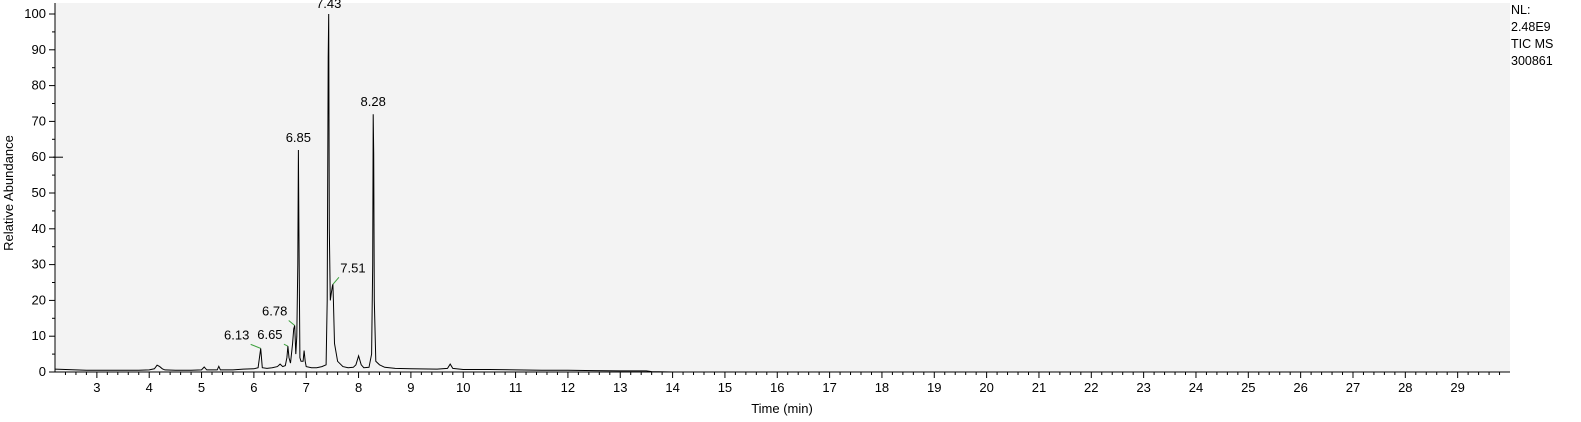 This screenshot has width=1581, height=422. I want to click on peak-label-6.65: 6.65, so click(269, 334).